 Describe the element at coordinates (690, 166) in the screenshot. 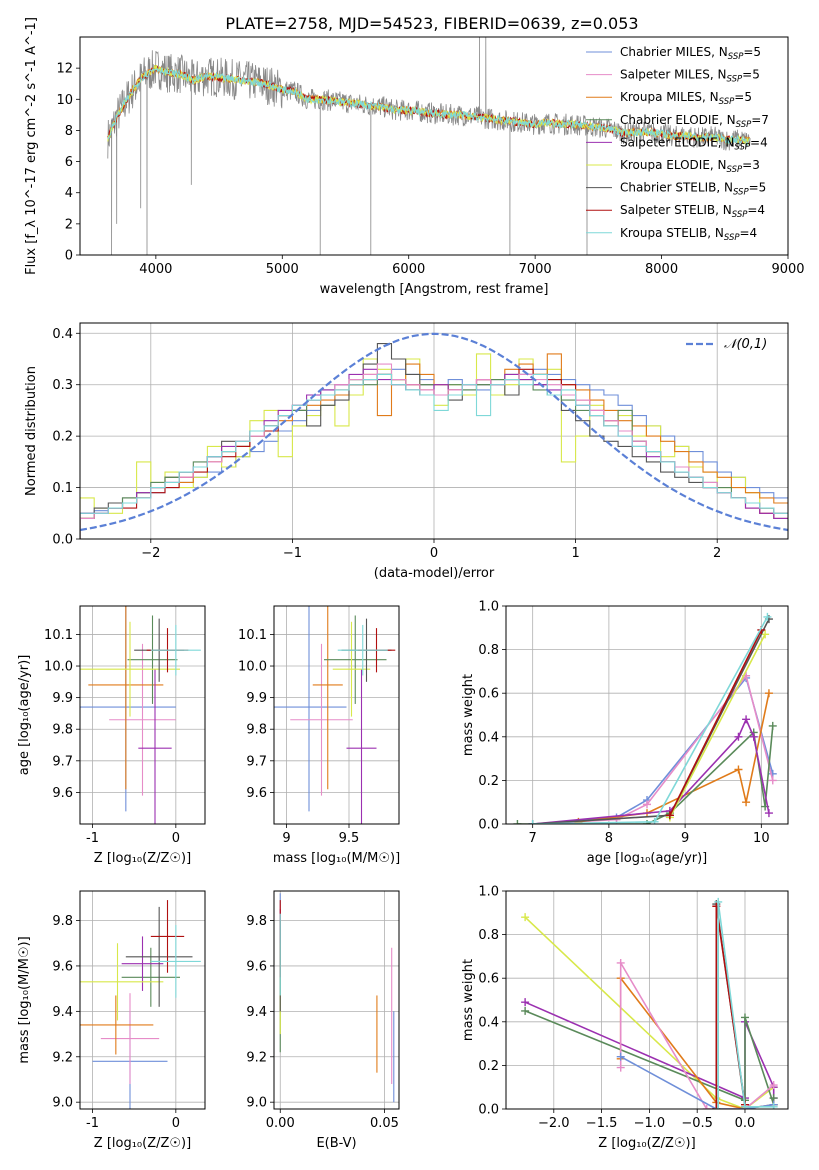

I see `legend-entry: Kroupa ELODIE, NSSP=3` at that location.